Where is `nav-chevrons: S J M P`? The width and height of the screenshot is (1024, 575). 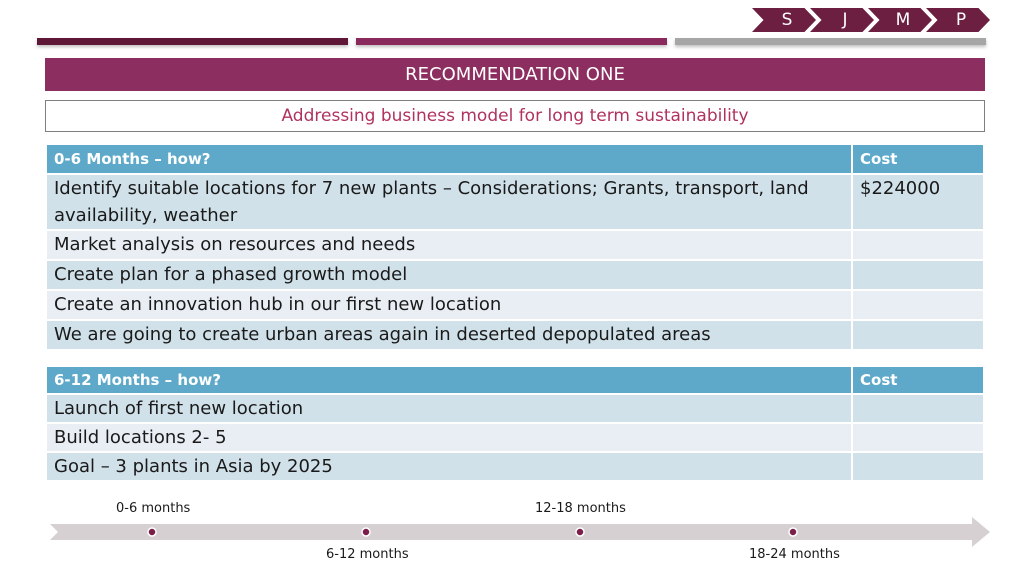
nav-chevrons: S J M P is located at coordinates (872, 20).